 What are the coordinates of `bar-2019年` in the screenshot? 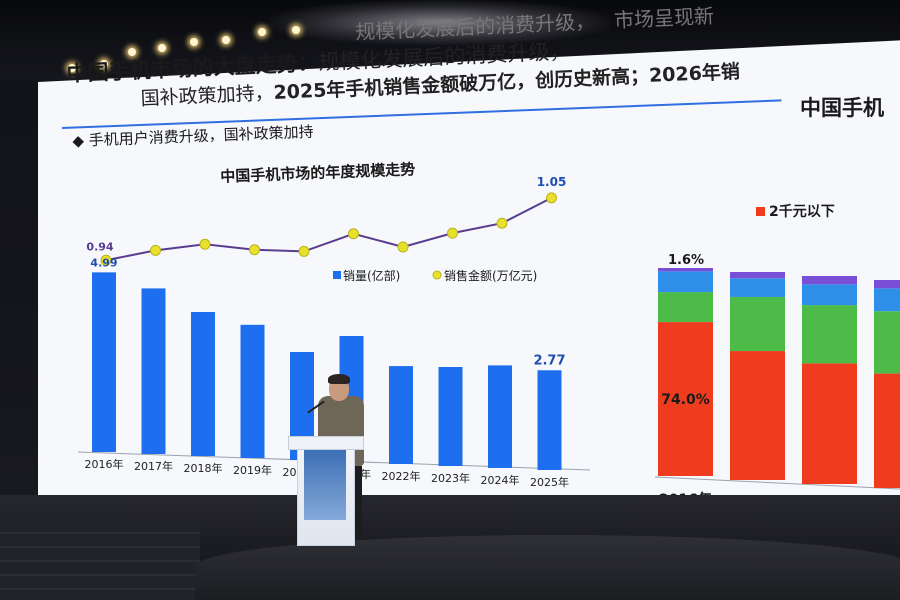 It's located at (252, 391).